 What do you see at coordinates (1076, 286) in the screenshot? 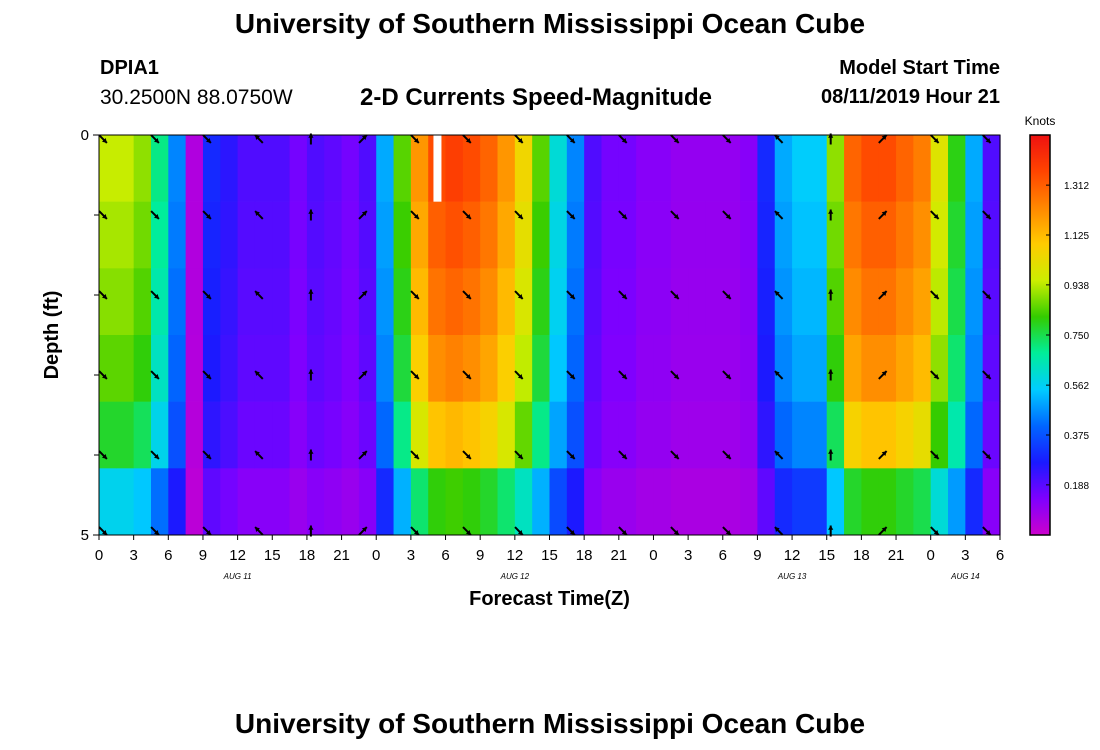
I see `colorbar-tick-label: 0.938` at bounding box center [1076, 286].